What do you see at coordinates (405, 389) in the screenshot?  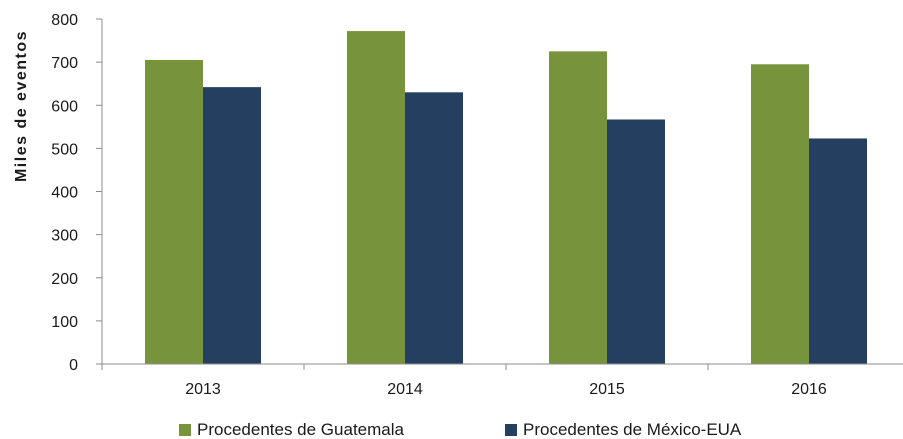 I see `x-tick-label: 2014` at bounding box center [405, 389].